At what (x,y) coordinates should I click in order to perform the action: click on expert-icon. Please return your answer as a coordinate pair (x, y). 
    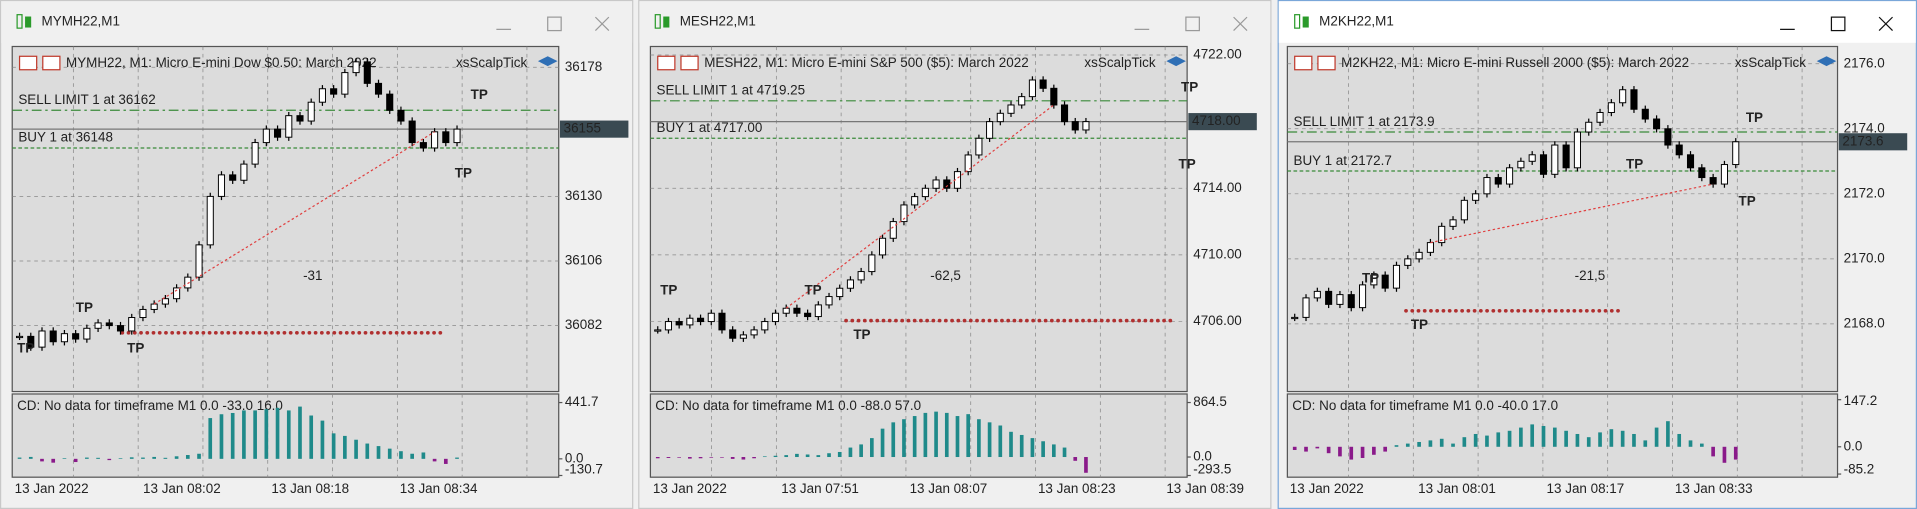
    Looking at the image, I should click on (547, 61).